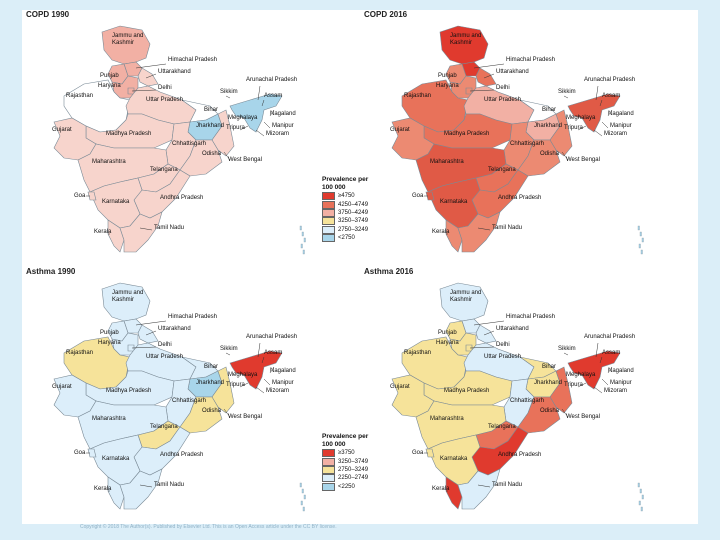 This screenshot has height=540, width=720. I want to click on label-leader-mz, so click(598, 133).